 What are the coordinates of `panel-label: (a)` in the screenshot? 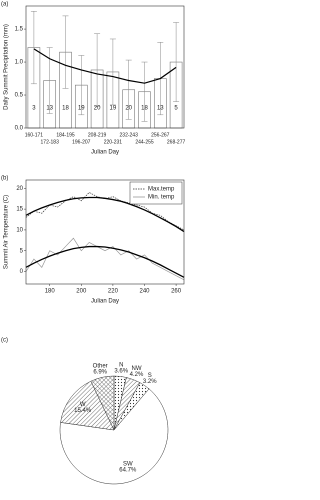 It's located at (4, 5).